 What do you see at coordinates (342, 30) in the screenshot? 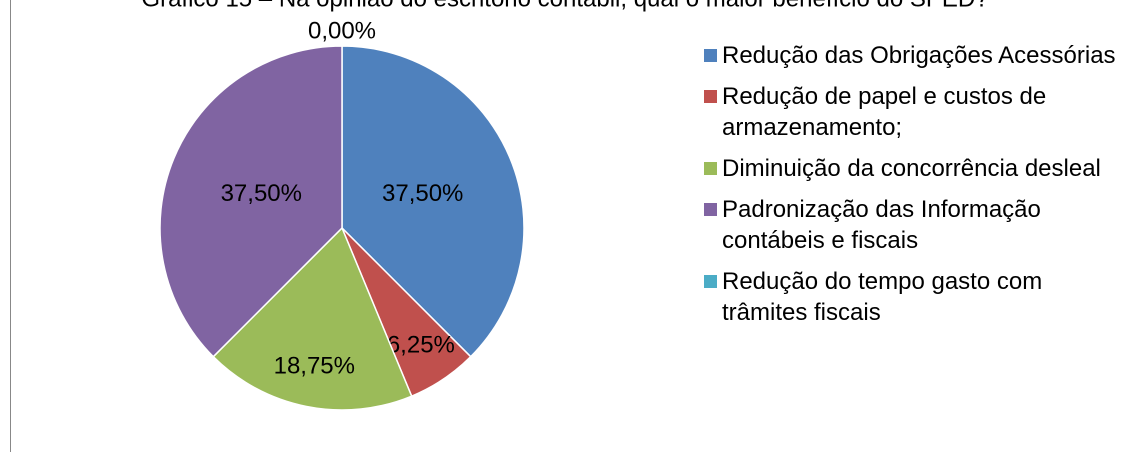
I see `data-label: 0,00%` at bounding box center [342, 30].